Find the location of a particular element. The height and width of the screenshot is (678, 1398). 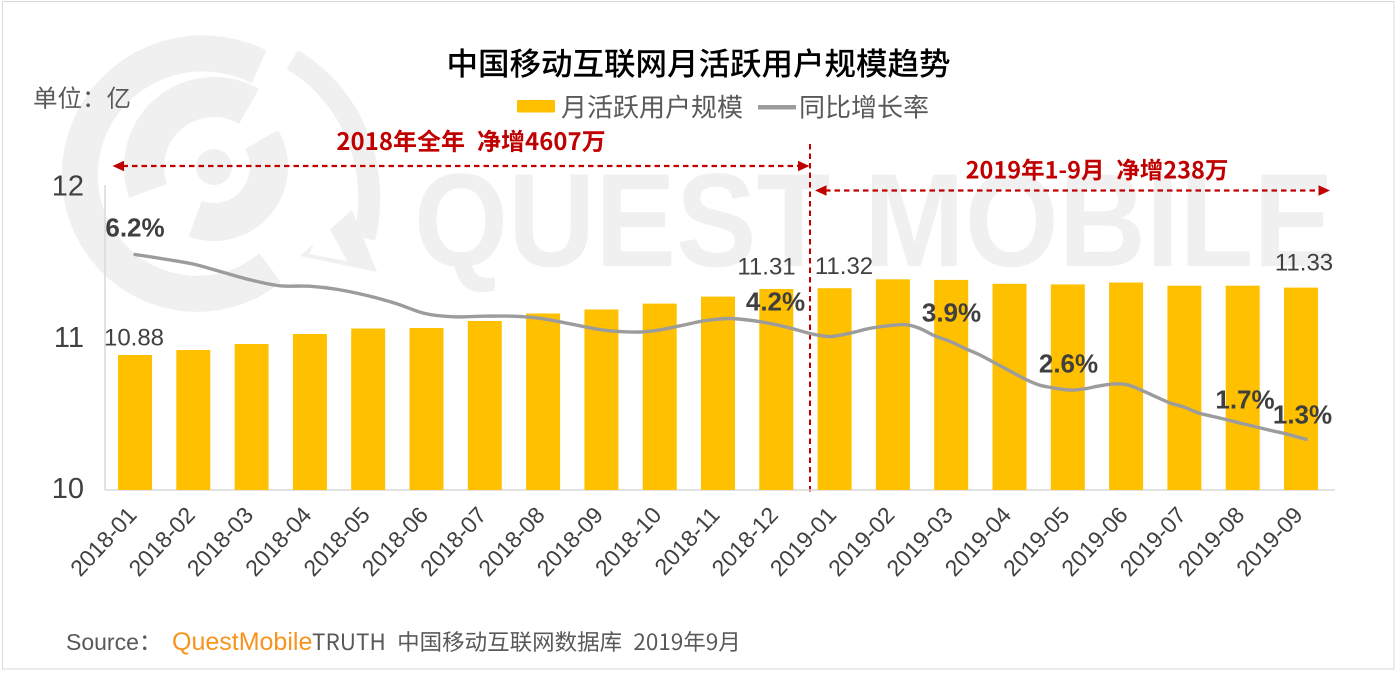

svg-text: 11.31 is located at coordinates (766, 267).